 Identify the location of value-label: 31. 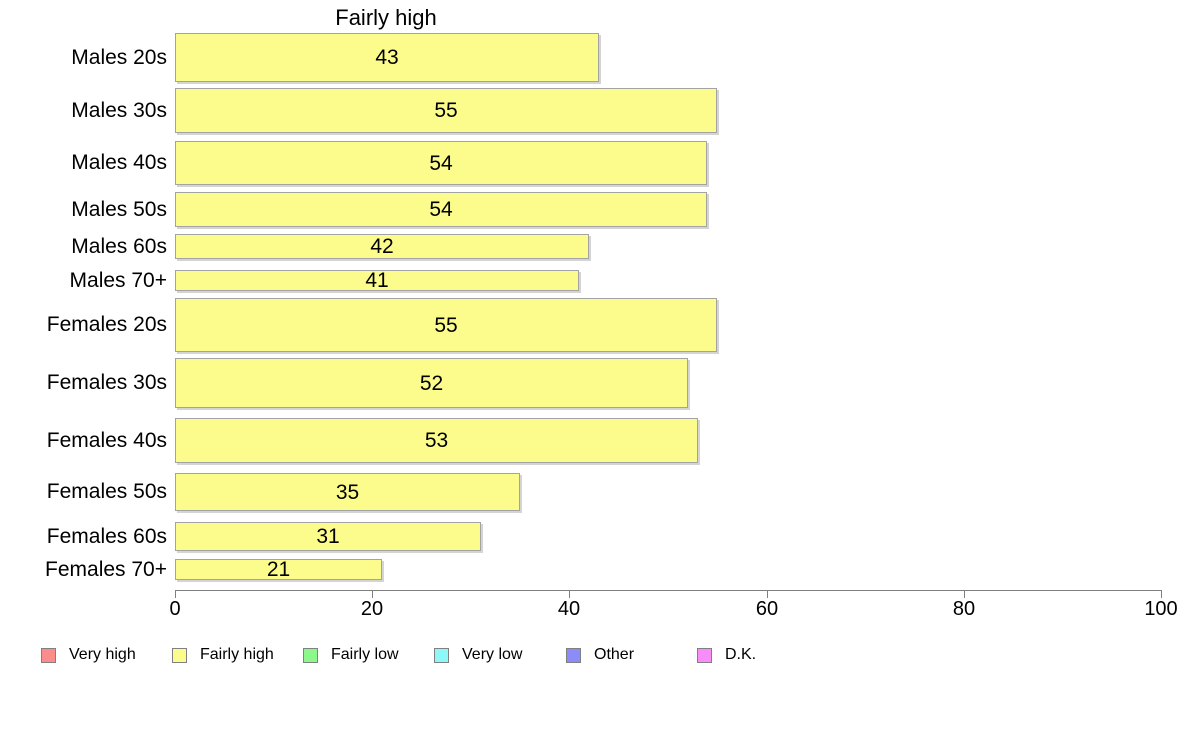
(328, 536).